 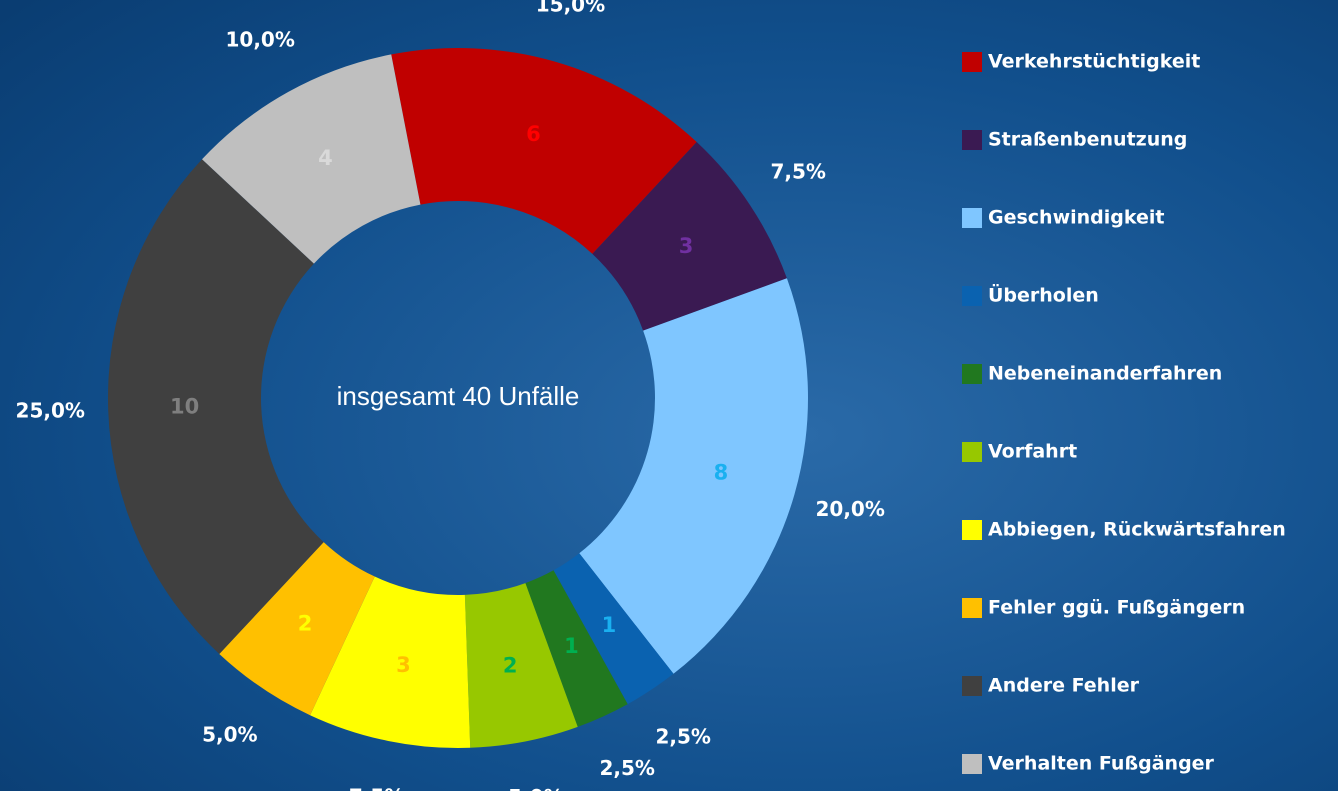 What do you see at coordinates (1064, 686) in the screenshot?
I see `legend-label: Andere Fehler` at bounding box center [1064, 686].